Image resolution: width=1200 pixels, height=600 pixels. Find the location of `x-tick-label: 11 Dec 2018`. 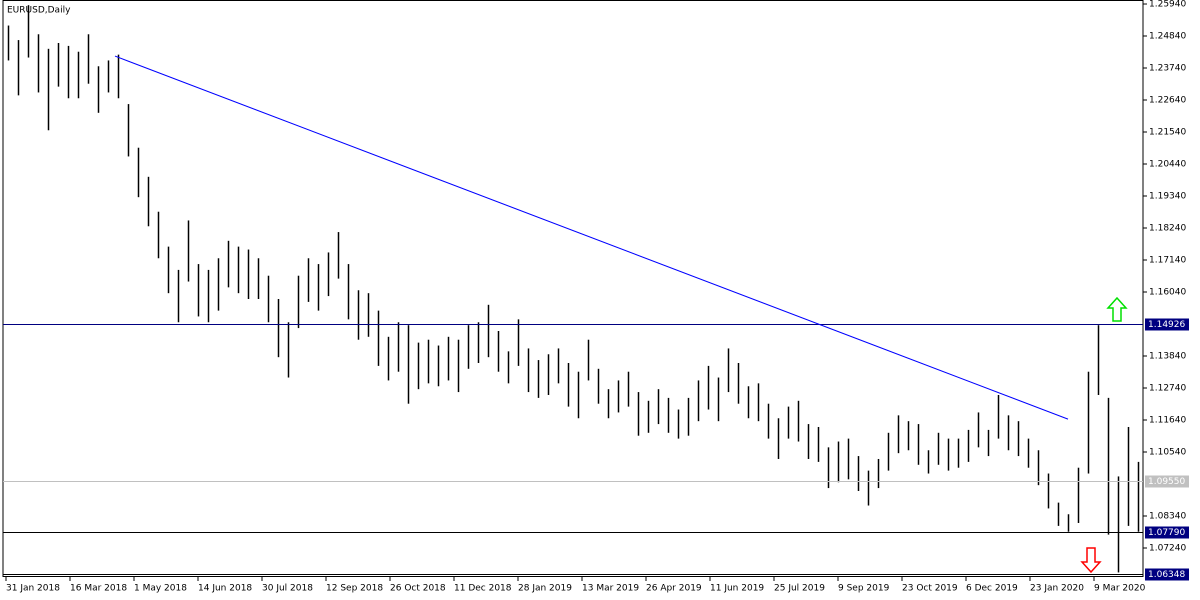

x-tick-label: 11 Dec 2018 is located at coordinates (483, 589).